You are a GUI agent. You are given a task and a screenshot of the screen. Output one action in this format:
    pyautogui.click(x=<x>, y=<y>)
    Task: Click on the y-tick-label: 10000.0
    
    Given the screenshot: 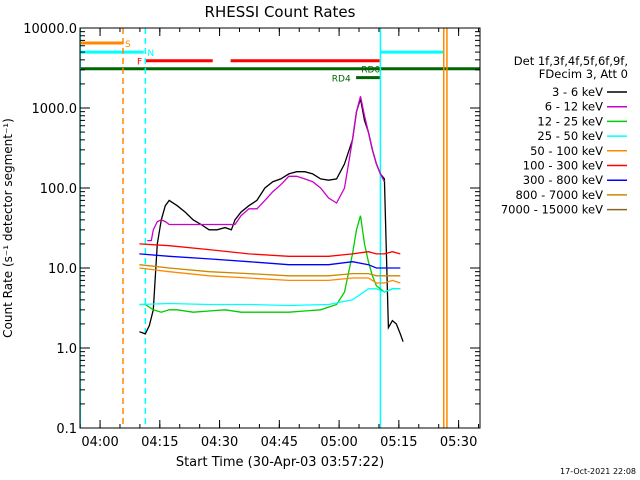 What is the action you would take?
    pyautogui.click(x=50, y=29)
    